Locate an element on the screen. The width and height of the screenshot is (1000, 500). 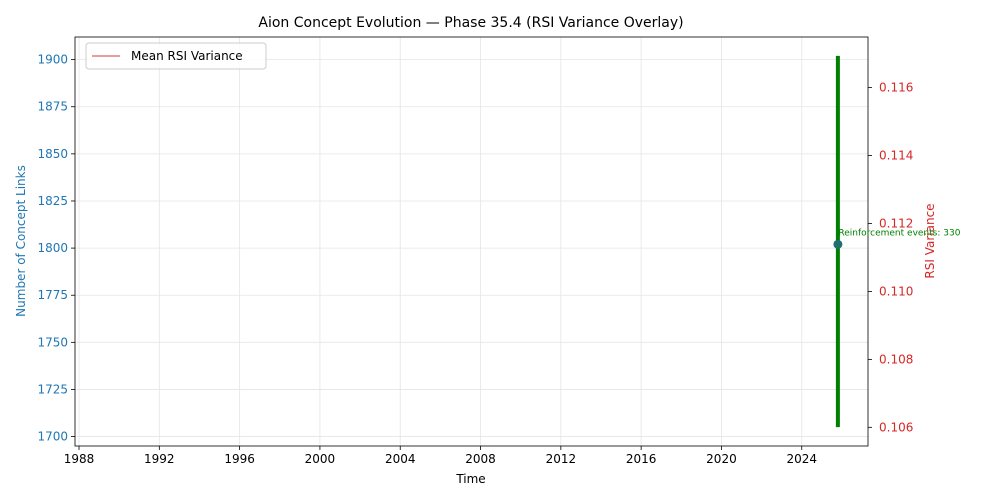
legend: Mean RSI Variance is located at coordinates (176, 56).